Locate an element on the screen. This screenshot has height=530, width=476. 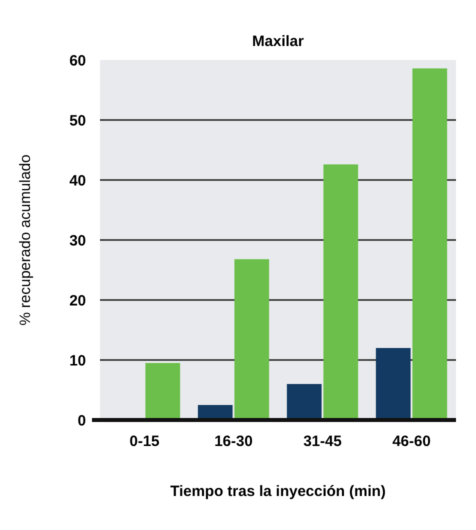
x-tick-label: 31-45 is located at coordinates (322, 441).